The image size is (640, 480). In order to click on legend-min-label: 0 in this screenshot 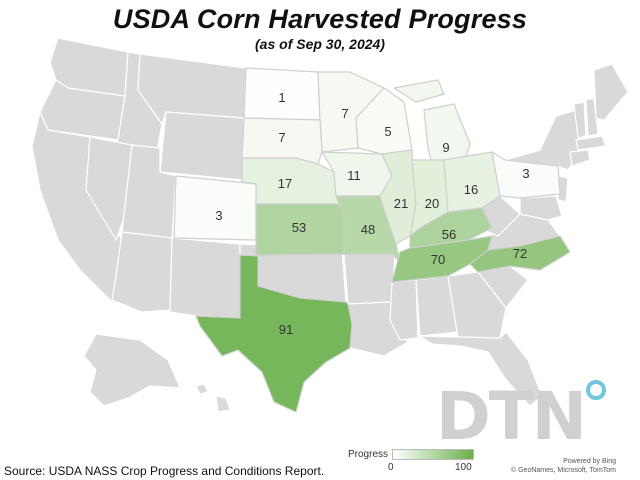, I will do `click(391, 467)`.